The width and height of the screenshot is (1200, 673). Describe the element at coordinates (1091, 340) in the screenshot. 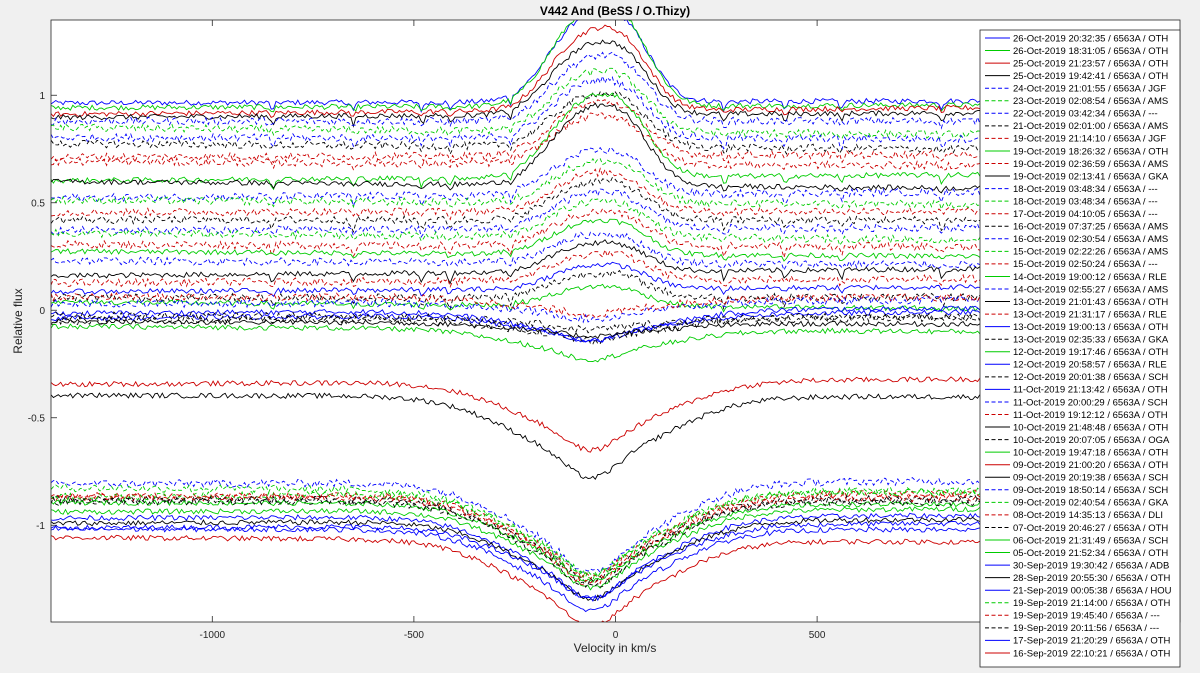

I see `legend-entry: 13-Oct-2019 02:35:33 / 6563A / GKA` at that location.